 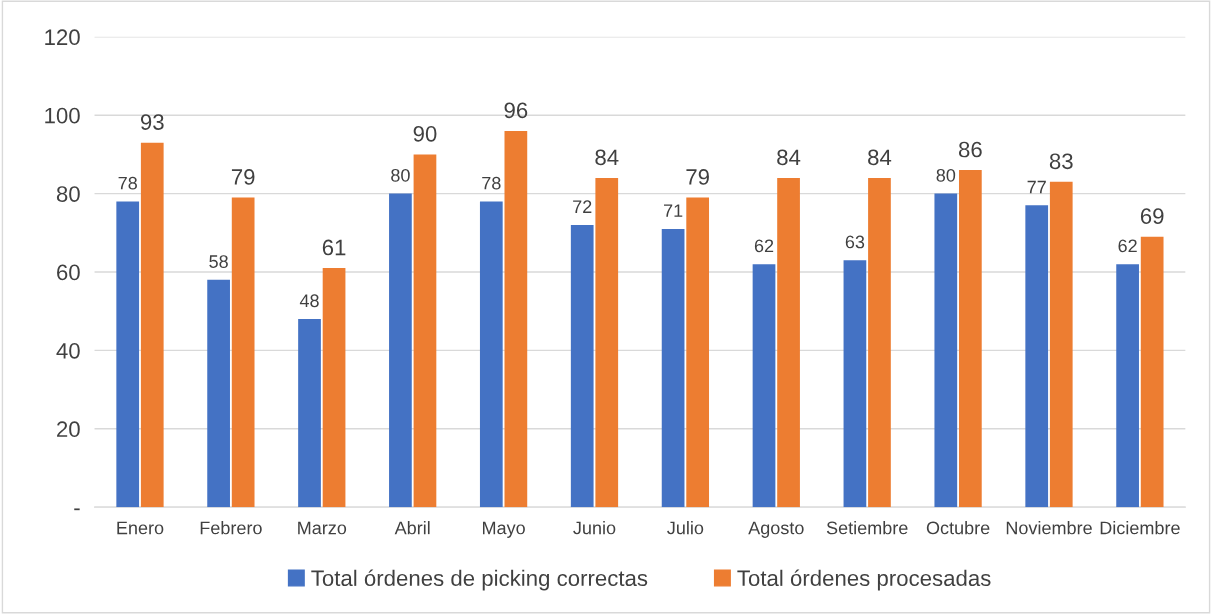 What do you see at coordinates (68, 272) in the screenshot?
I see `y-tick-label: 60` at bounding box center [68, 272].